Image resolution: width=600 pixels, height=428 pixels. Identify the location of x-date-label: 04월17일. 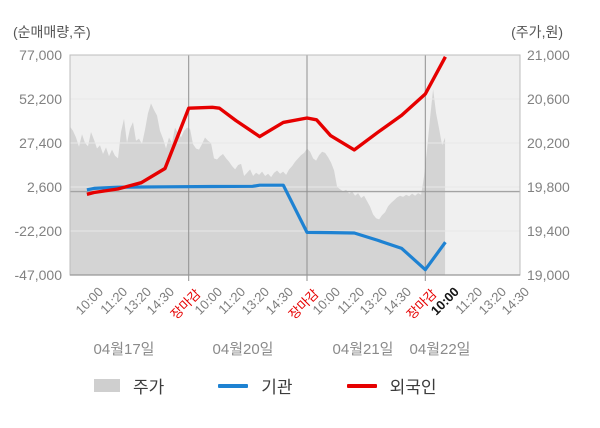
(124, 349).